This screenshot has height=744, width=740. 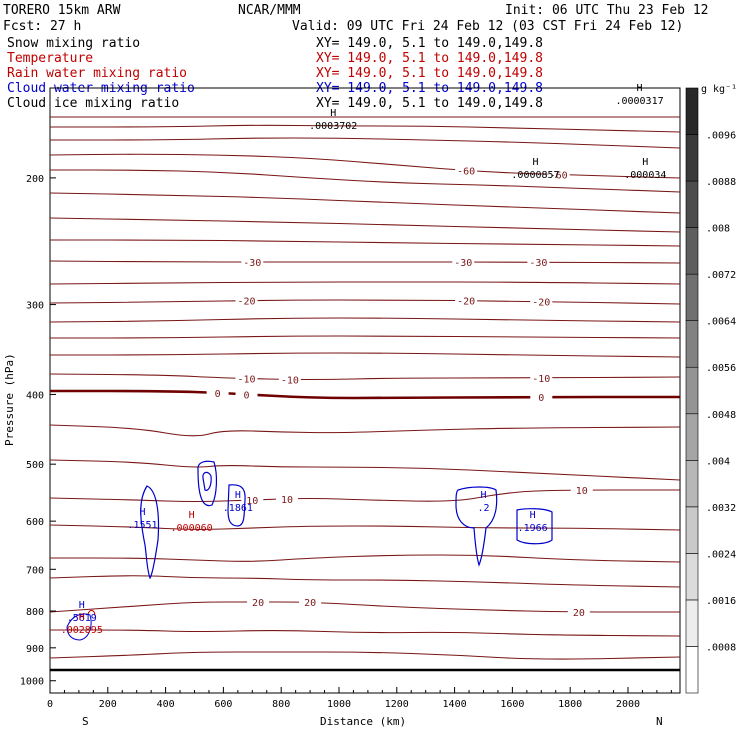 What do you see at coordinates (93, 103) in the screenshot?
I see `field-name: Cloud ice mixing ratio` at bounding box center [93, 103].